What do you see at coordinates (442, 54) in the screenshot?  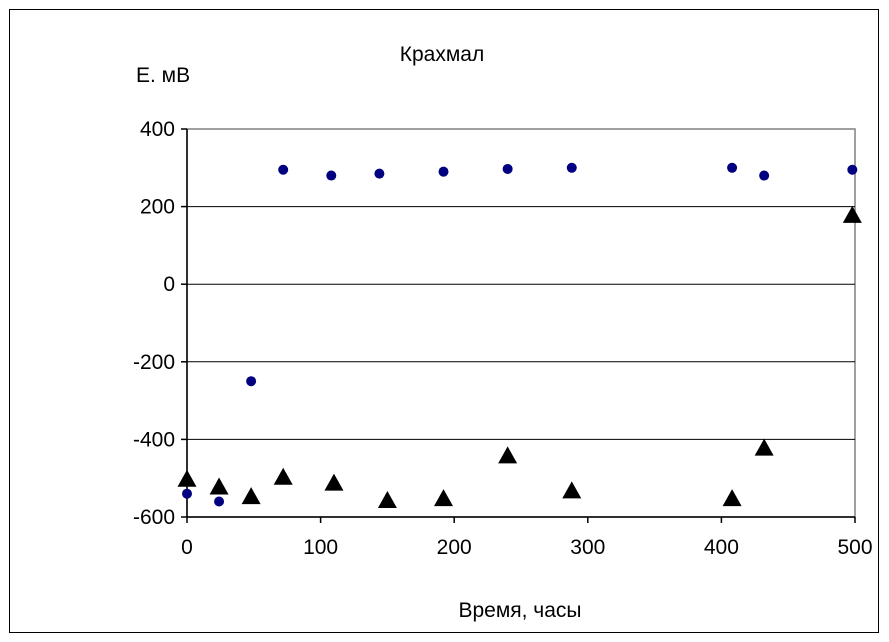 I see `chart-title: Крахмал` at bounding box center [442, 54].